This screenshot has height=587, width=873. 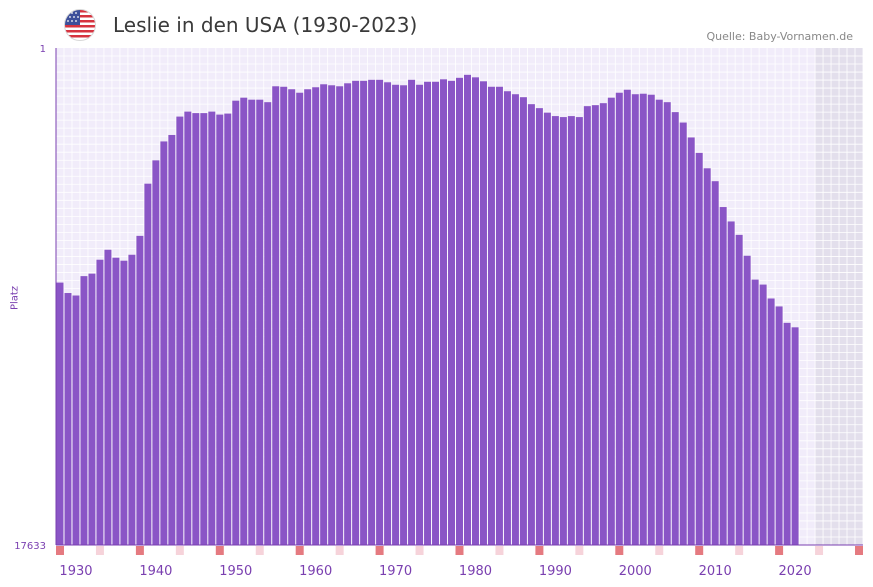 I want to click on bar-1972, so click(x=412, y=312).